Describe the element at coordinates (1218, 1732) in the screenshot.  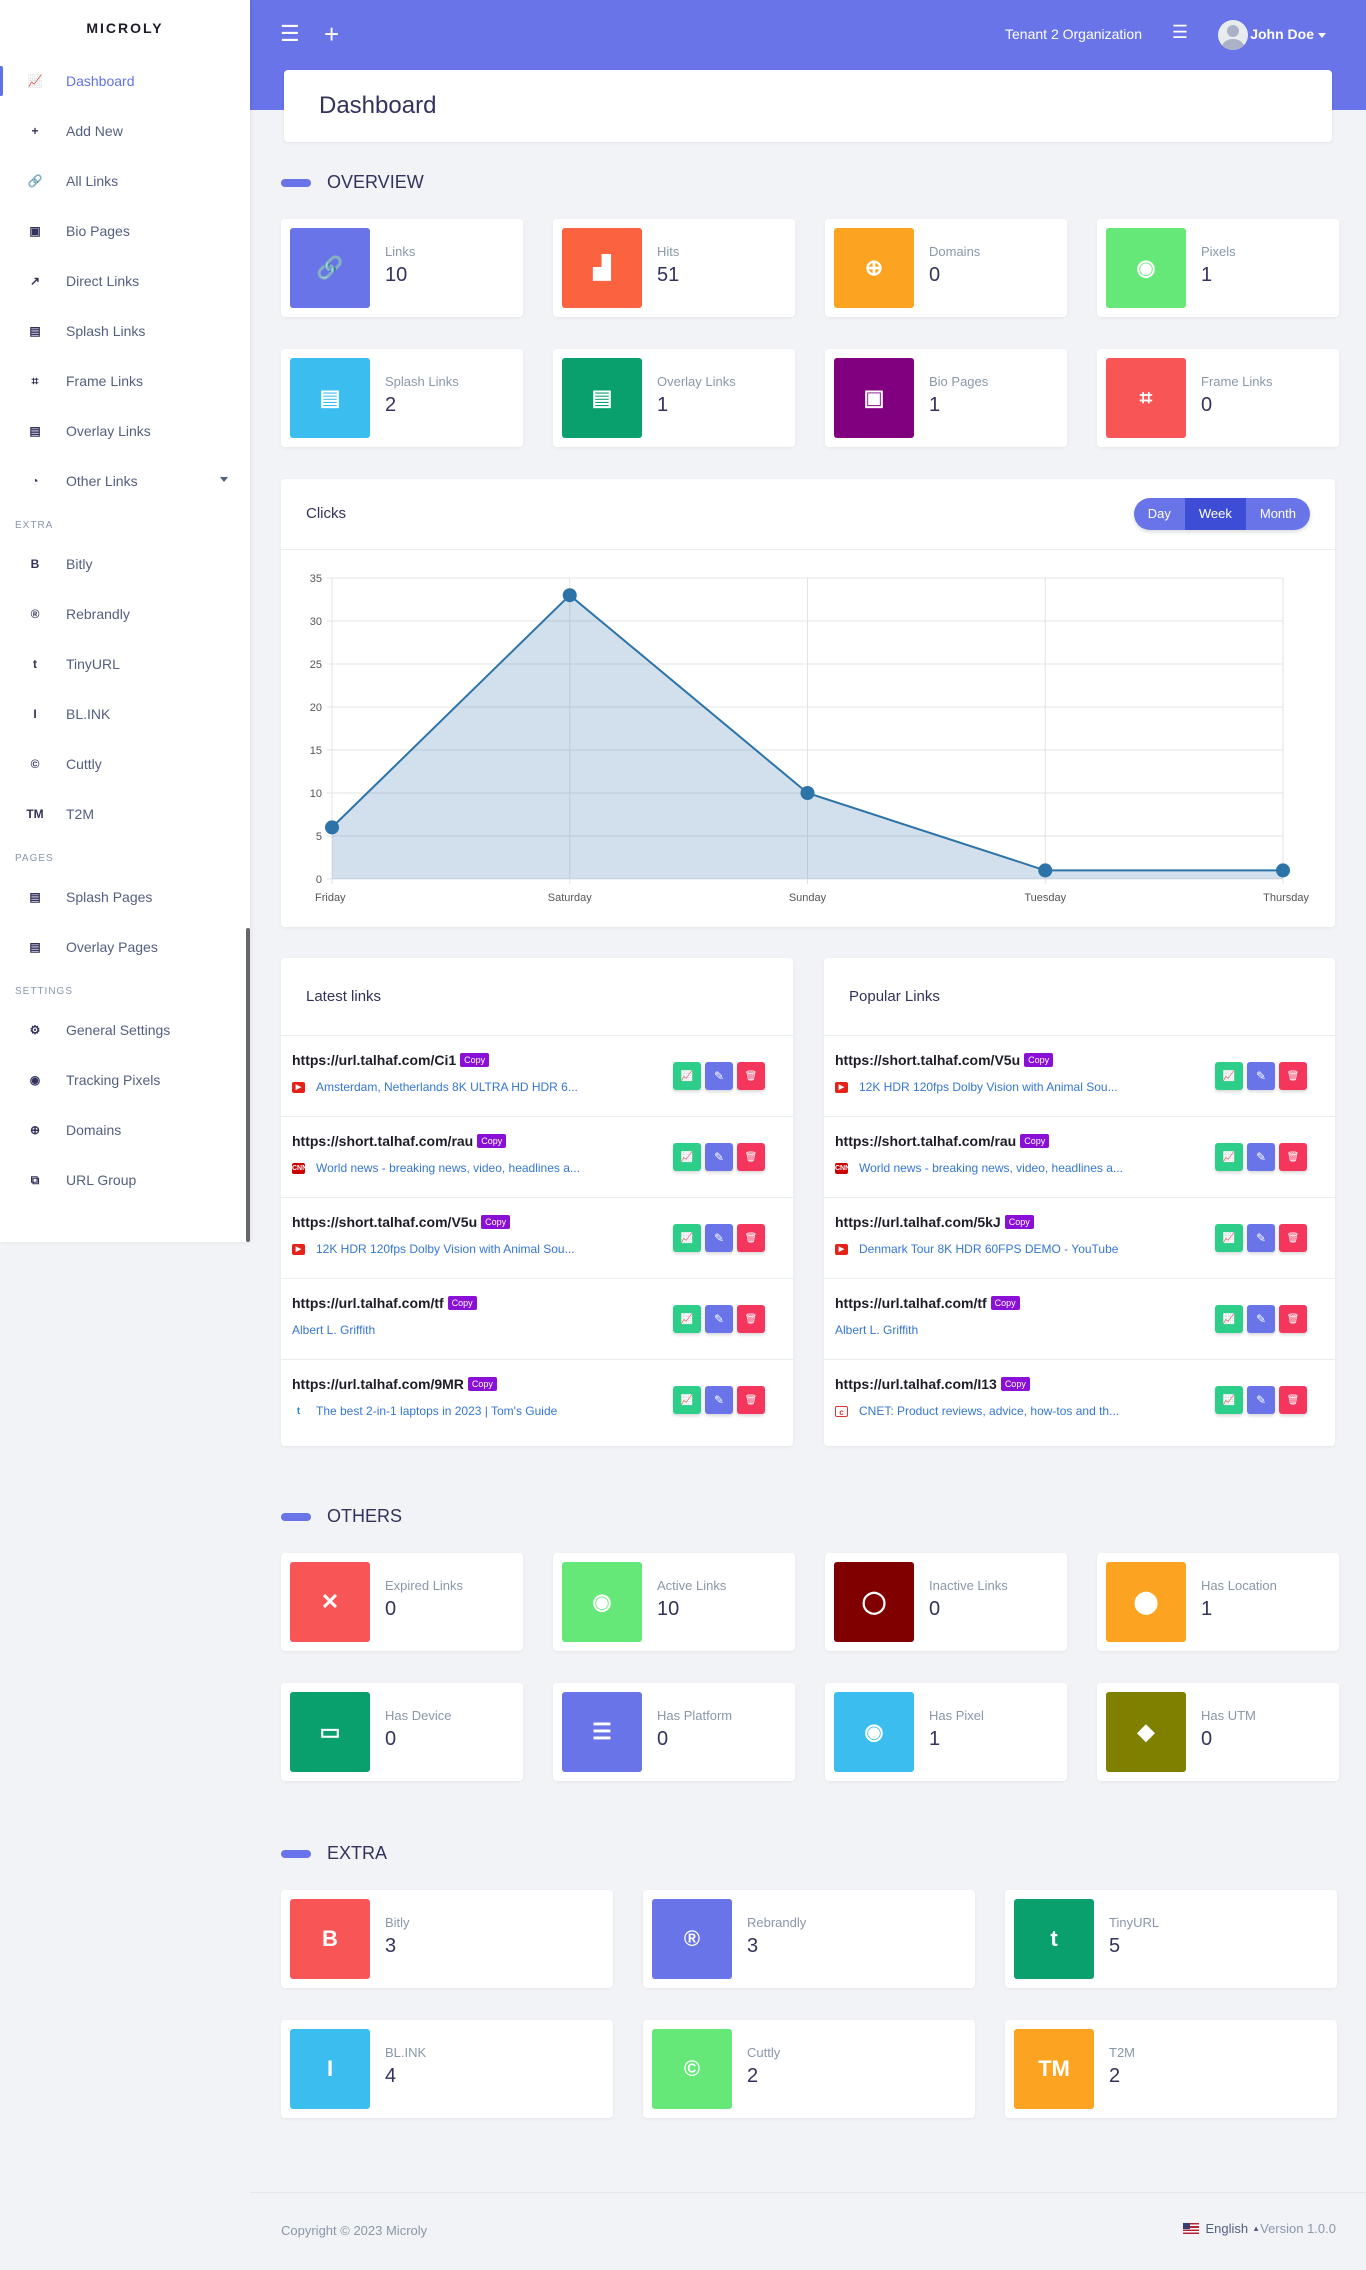
I see `stat-card-has-utm: ◆ Has UTM 0` at that location.